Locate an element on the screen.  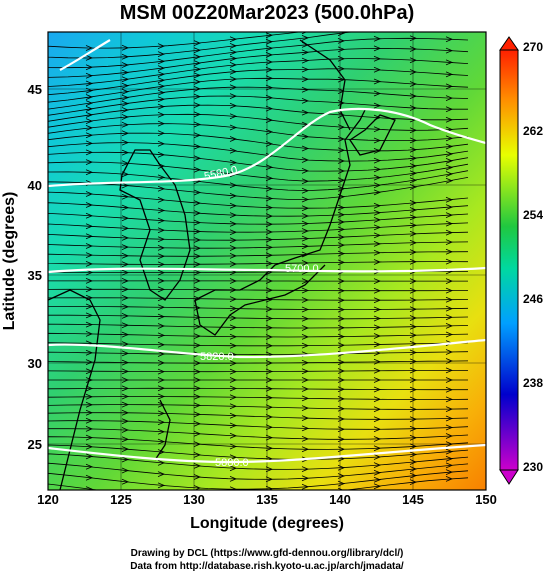
y-tick-label: 25 is located at coordinates (35, 444).